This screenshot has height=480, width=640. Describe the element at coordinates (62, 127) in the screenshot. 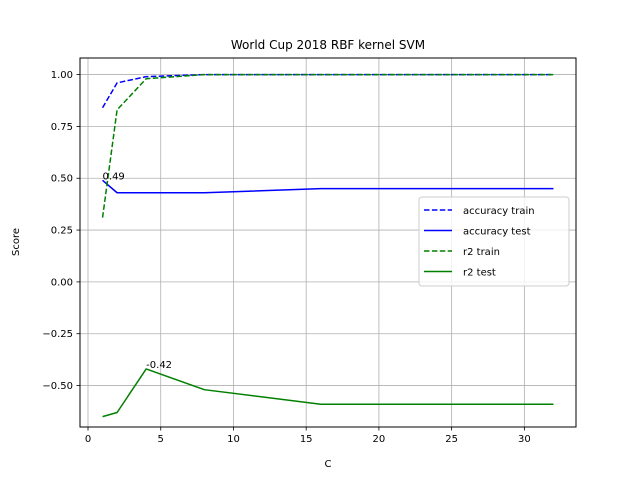

I see `y-tick-label: 0.75` at that location.